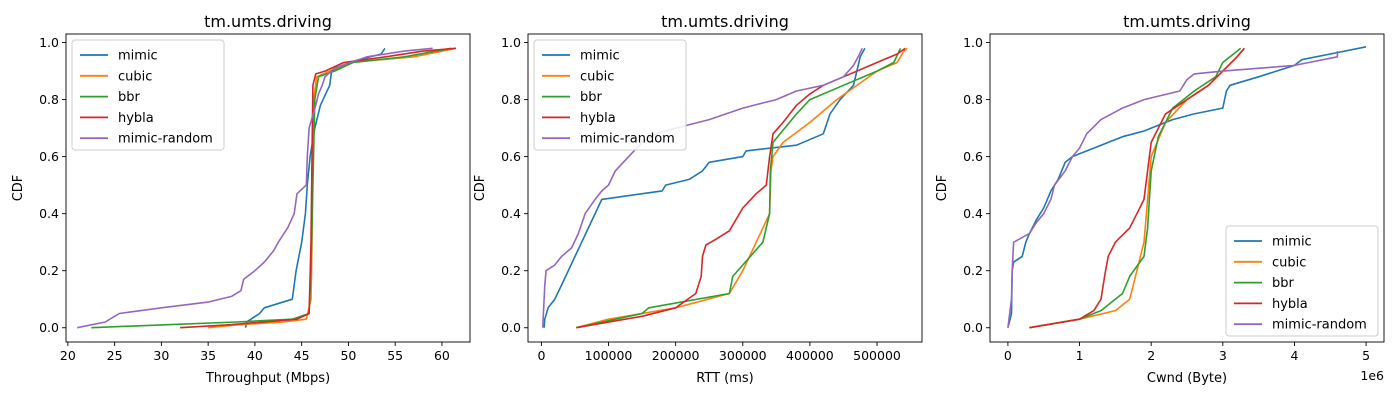 The image size is (1400, 400). What do you see at coordinates (68, 355) in the screenshot?
I see `x-tick-label: 20` at bounding box center [68, 355].